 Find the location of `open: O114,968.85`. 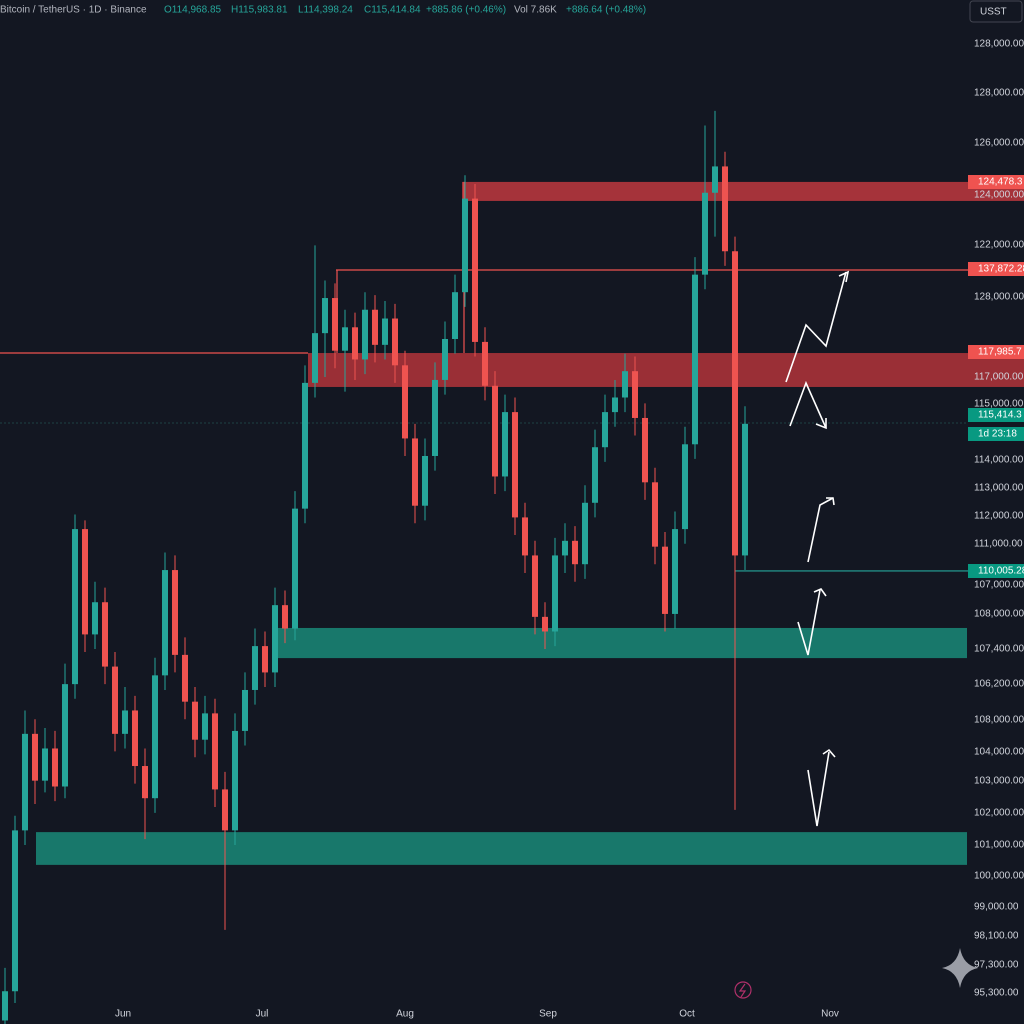

open: O114,968.85 is located at coordinates (193, 10).